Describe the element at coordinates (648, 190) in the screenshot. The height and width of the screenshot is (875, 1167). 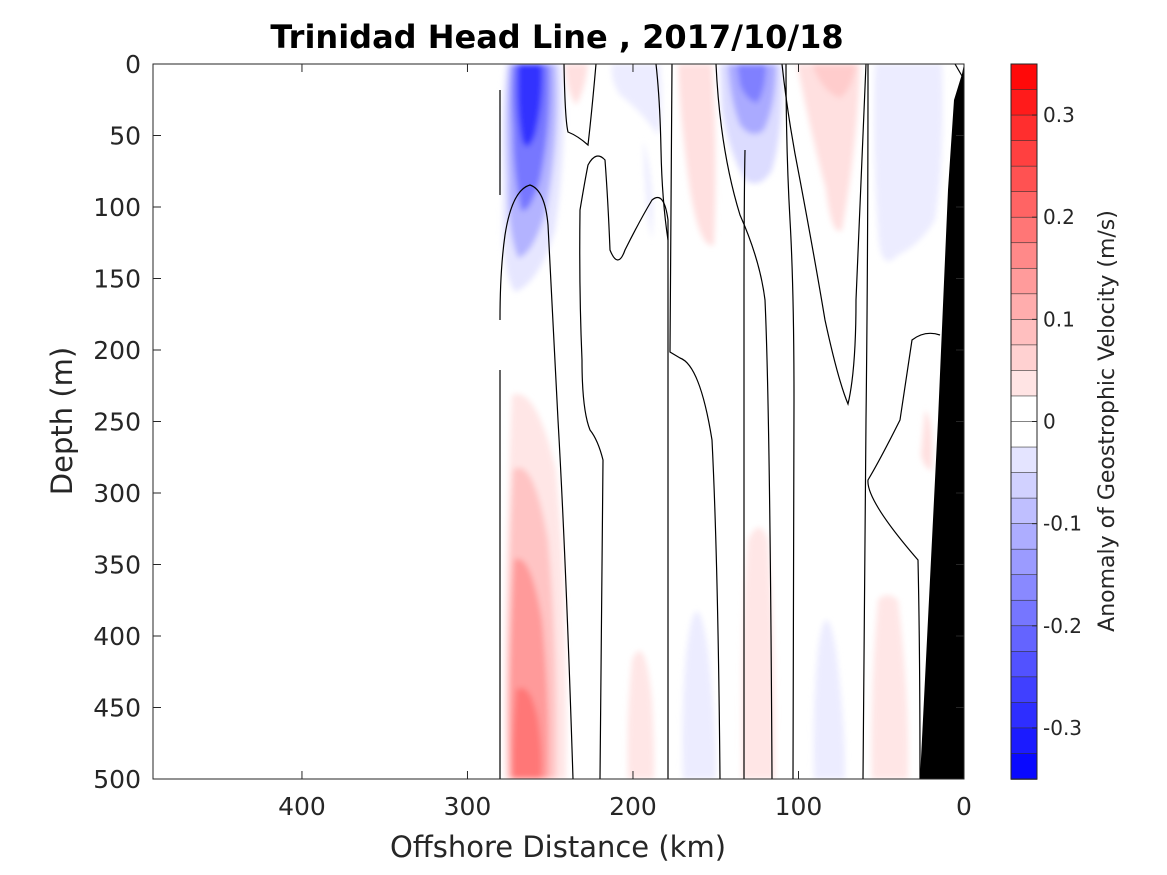
I see `weak-negative-b` at that location.